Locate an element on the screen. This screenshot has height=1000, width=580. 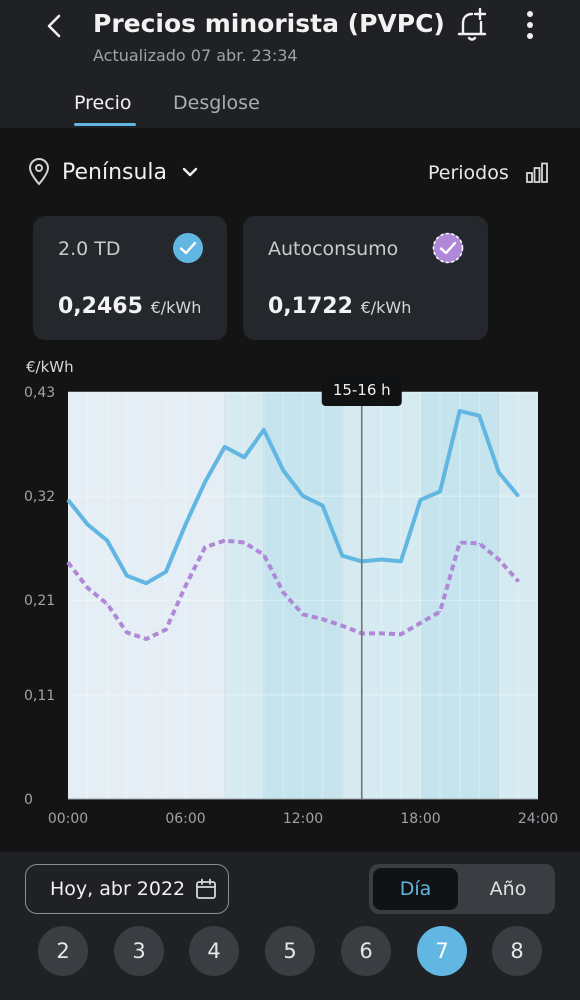
view-toggle: Día Año is located at coordinates (462, 889).